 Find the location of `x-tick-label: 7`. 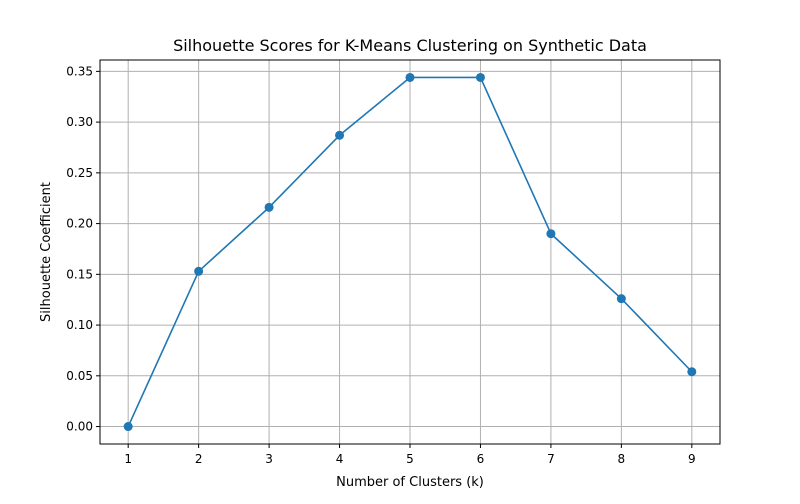

x-tick-label: 7 is located at coordinates (551, 459).